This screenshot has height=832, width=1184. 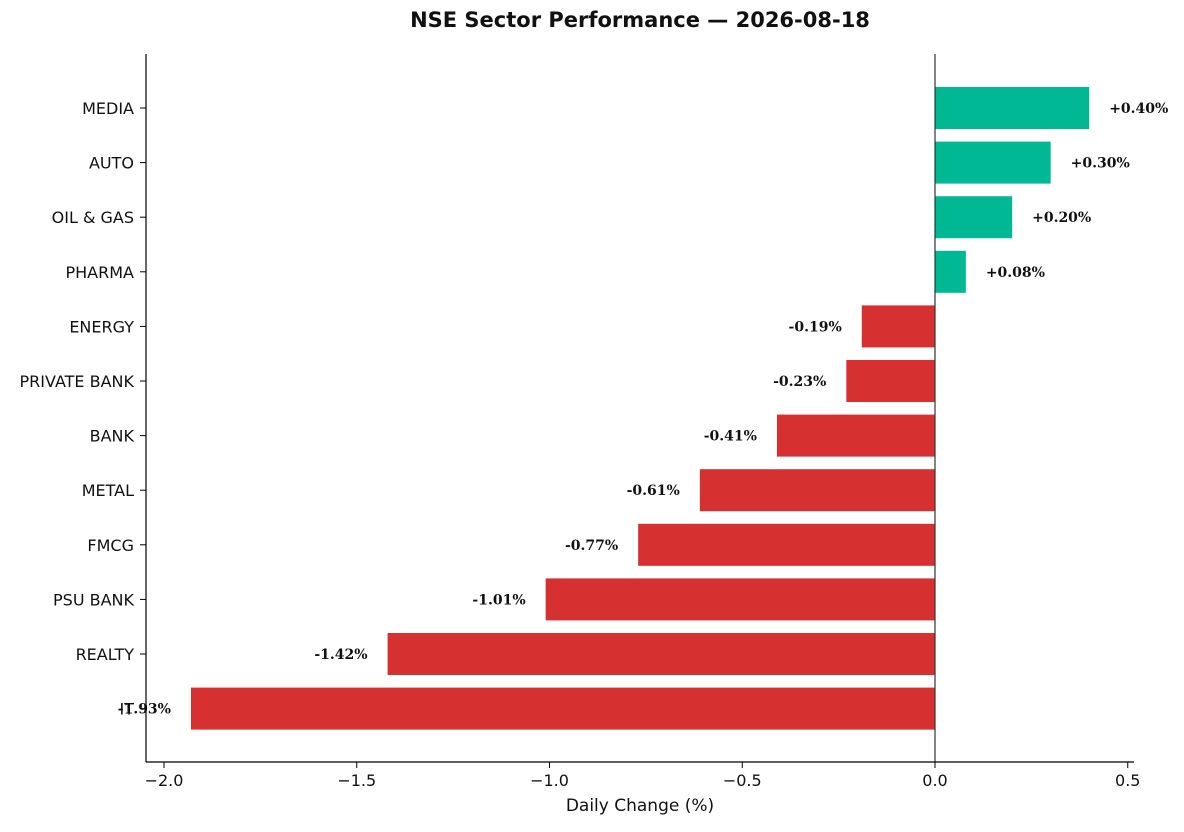 What do you see at coordinates (799, 382) in the screenshot?
I see `value-label-private-bank: -0.23%` at bounding box center [799, 382].